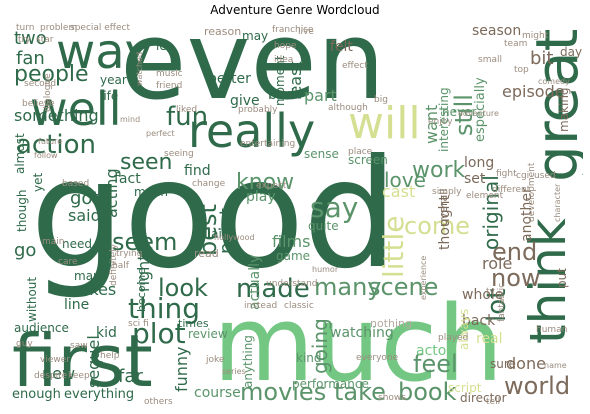 The height and width of the screenshot is (414, 590). What do you see at coordinates (179, 154) in the screenshot?
I see `word: seeing` at bounding box center [179, 154].